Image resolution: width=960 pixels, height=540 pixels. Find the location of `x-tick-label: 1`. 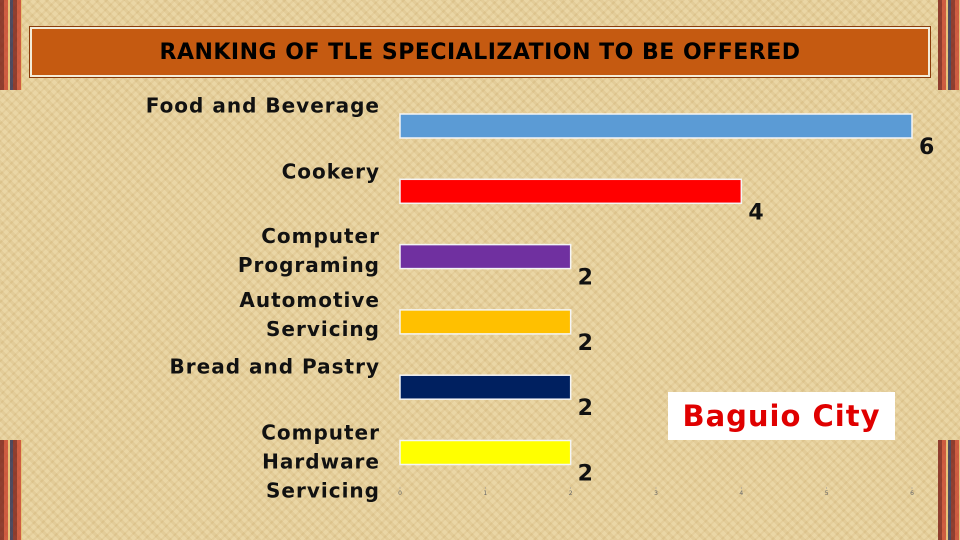

x-tick-label: 1 is located at coordinates (485, 493).